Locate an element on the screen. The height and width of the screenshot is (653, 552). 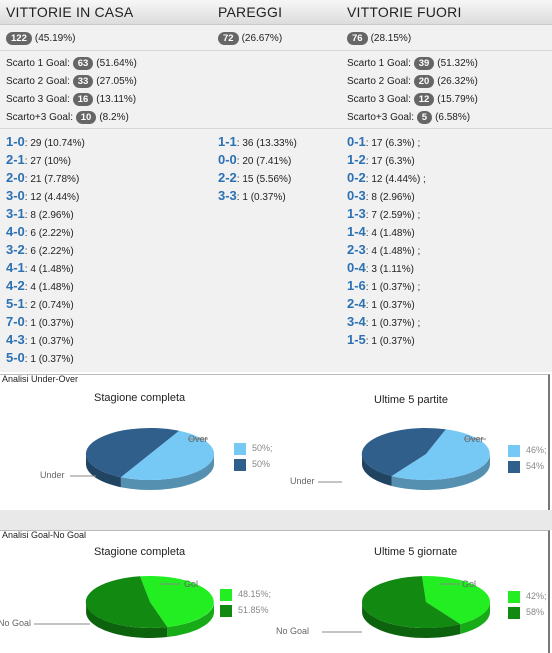
score-row: 4-0: 6 (2.22%) is located at coordinates (40, 231).